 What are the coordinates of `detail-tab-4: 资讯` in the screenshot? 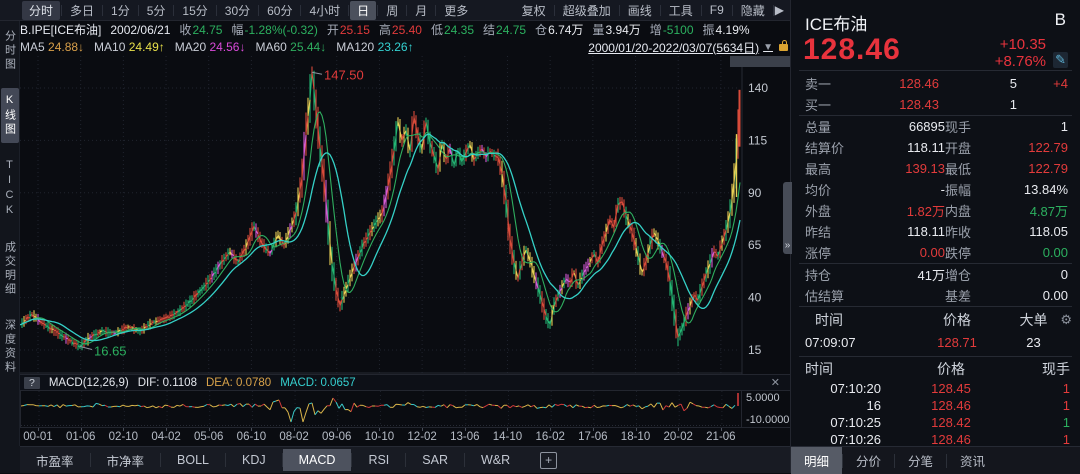 It's located at (973, 462).